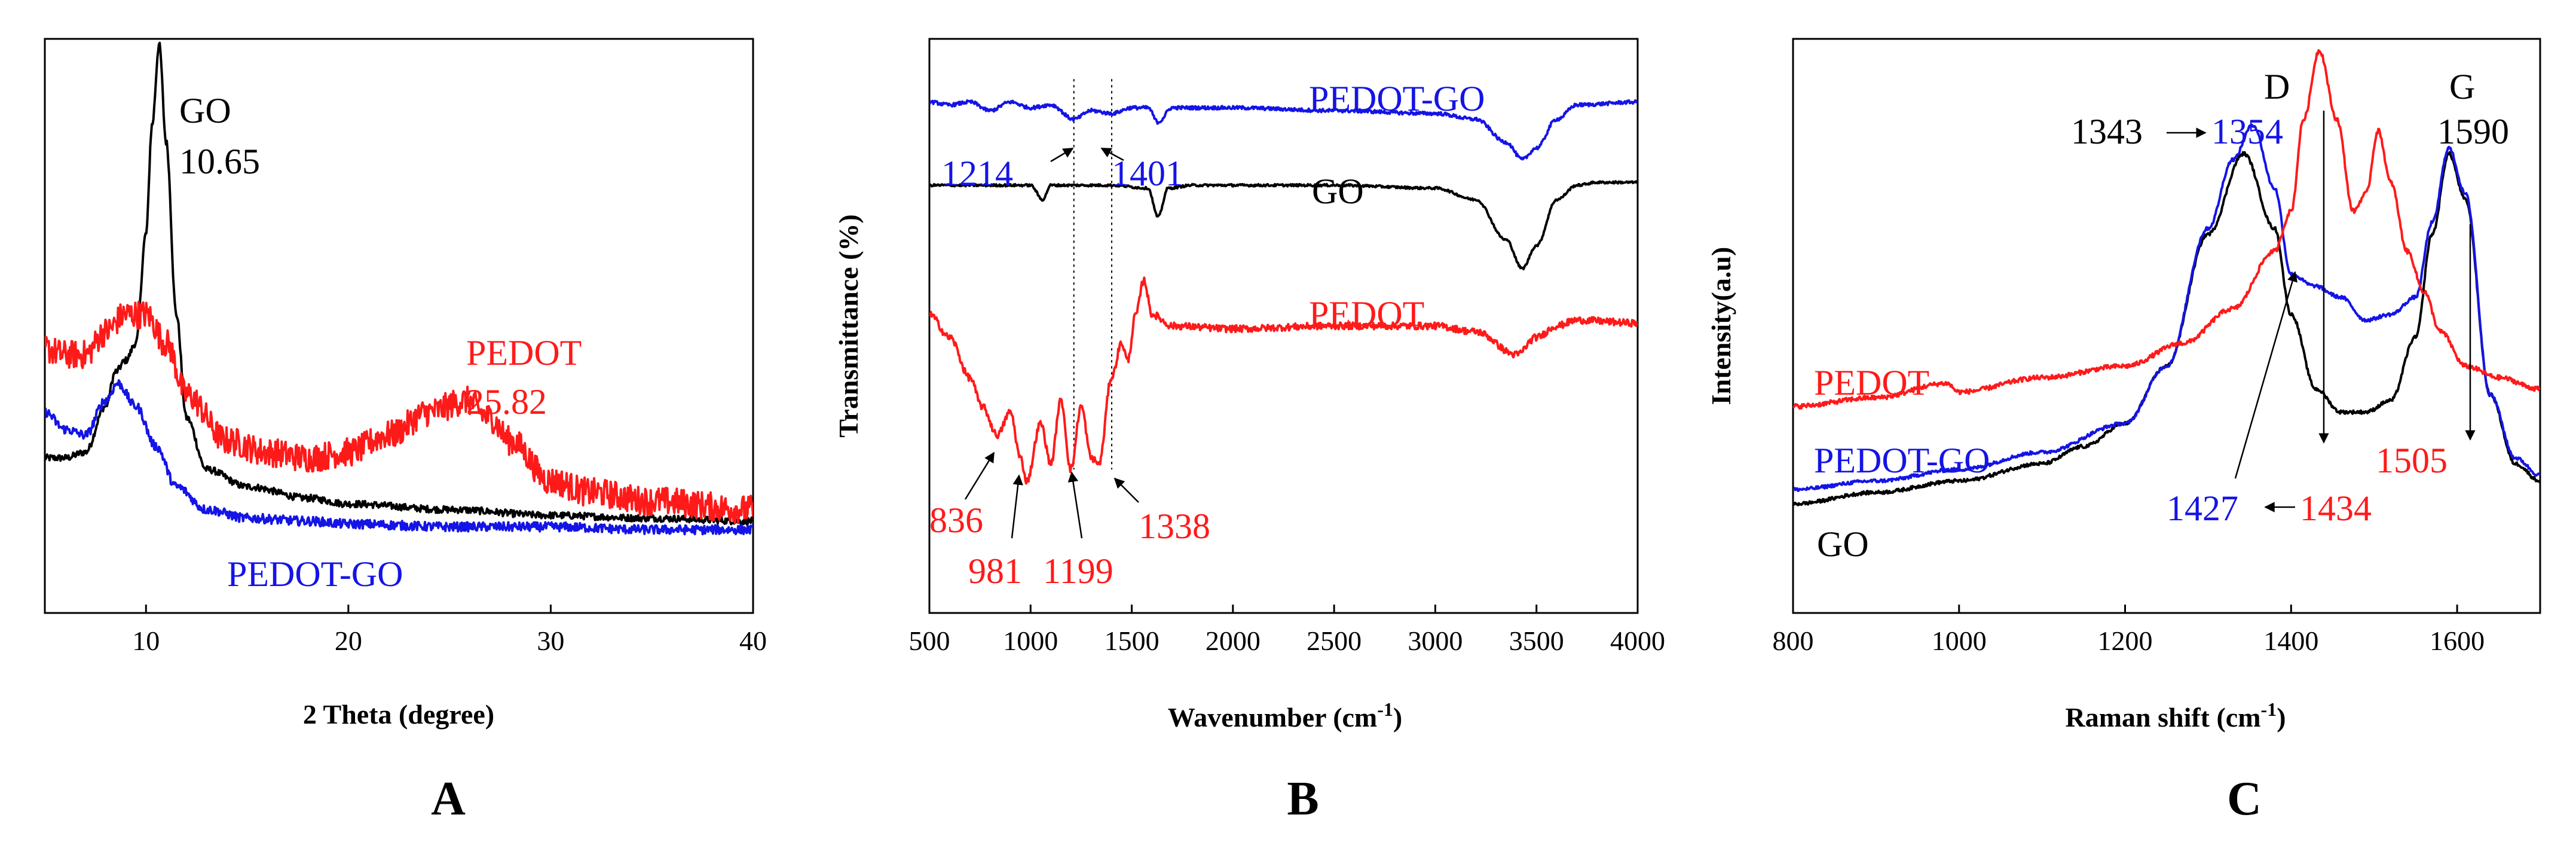 Image resolution: width=2576 pixels, height=842 pixels. What do you see at coordinates (2277, 86) in the screenshot?
I see `label-d-band: D` at bounding box center [2277, 86].